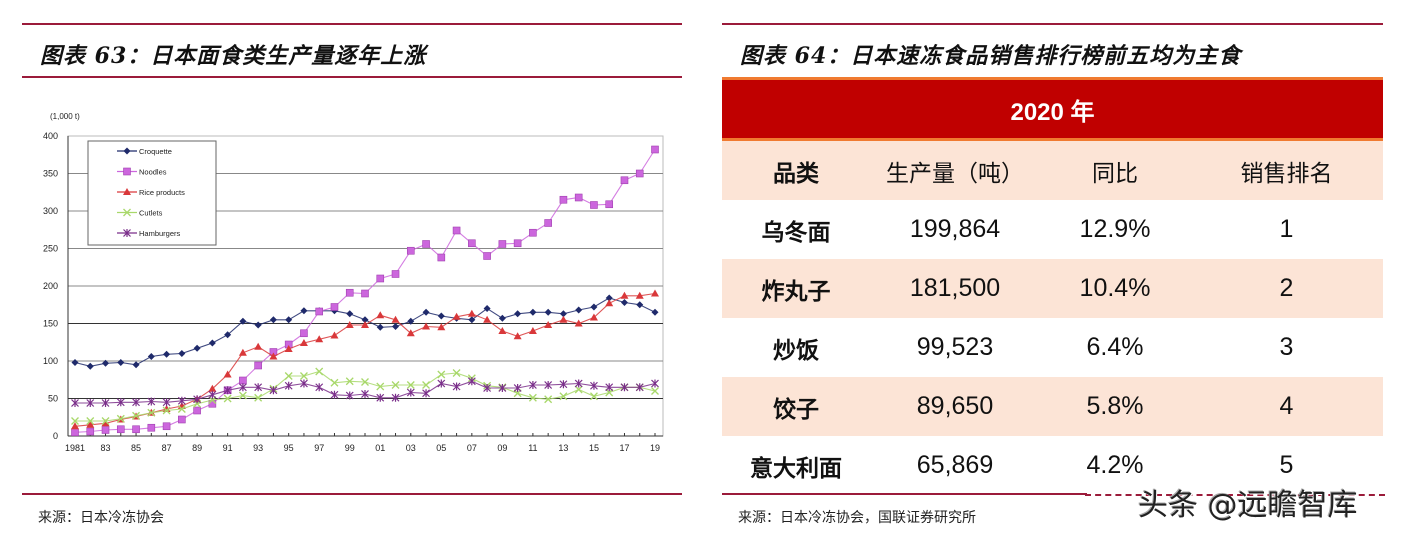 The image size is (1412, 535). I want to click on right-bottom-rule-dashed, so click(1235, 495).